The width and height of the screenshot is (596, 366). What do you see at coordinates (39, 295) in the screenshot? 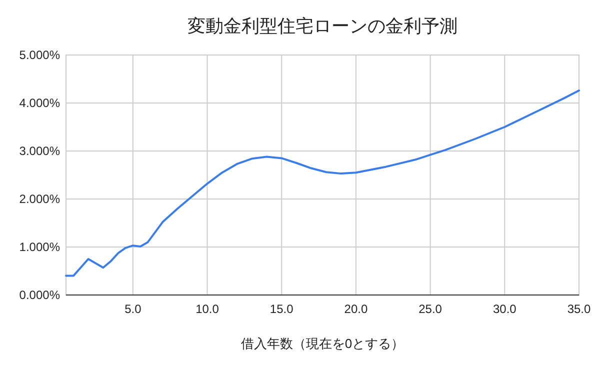
I see `y-tick-label: 0.000%` at bounding box center [39, 295].